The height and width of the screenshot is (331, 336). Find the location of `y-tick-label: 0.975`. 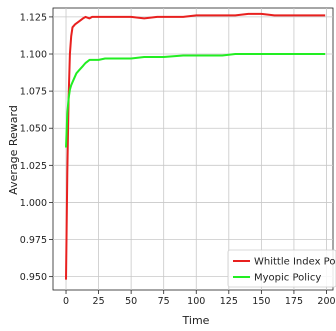

y-tick-label: 0.975 is located at coordinates (33, 240).